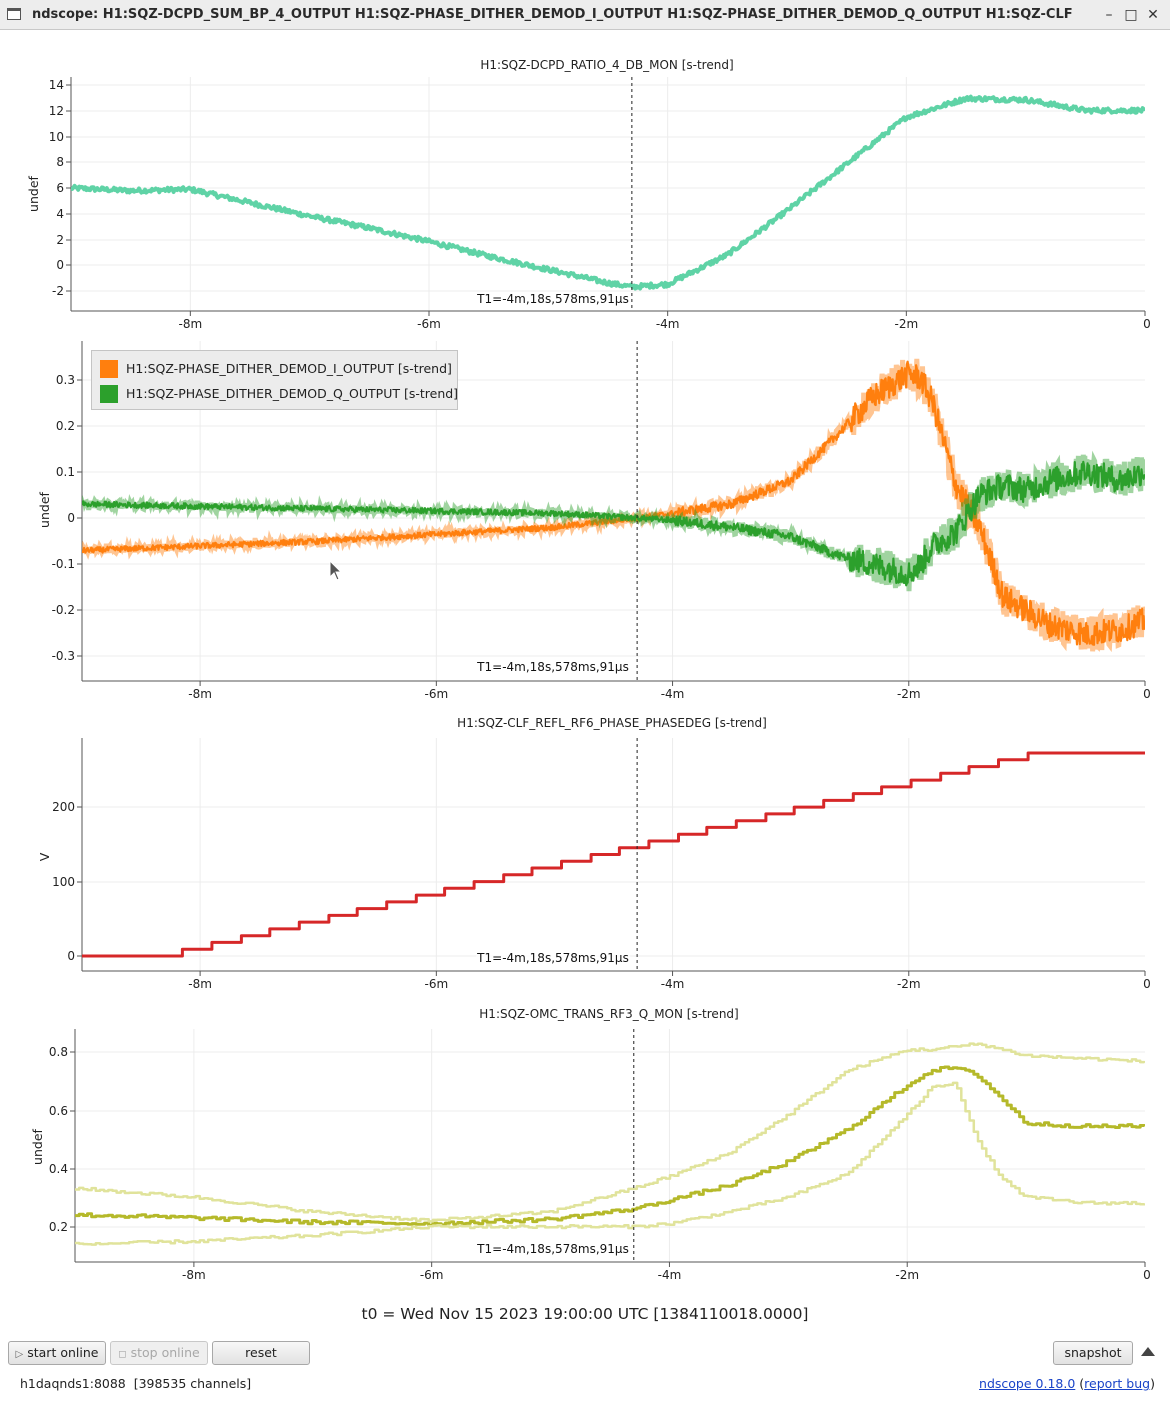  Describe the element at coordinates (56, 85) in the screenshot. I see `y-tick-label: 14` at that location.